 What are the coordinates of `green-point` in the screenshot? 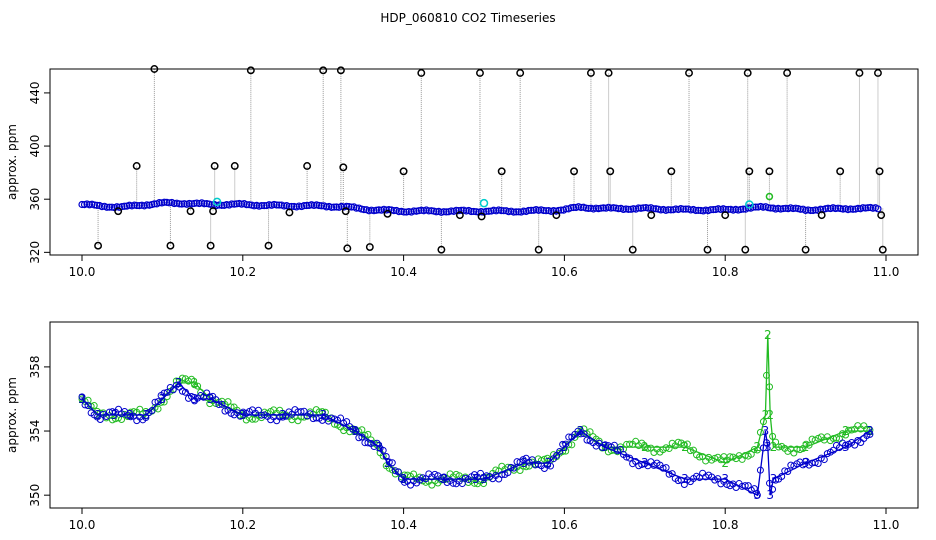 It's located at (769, 196).